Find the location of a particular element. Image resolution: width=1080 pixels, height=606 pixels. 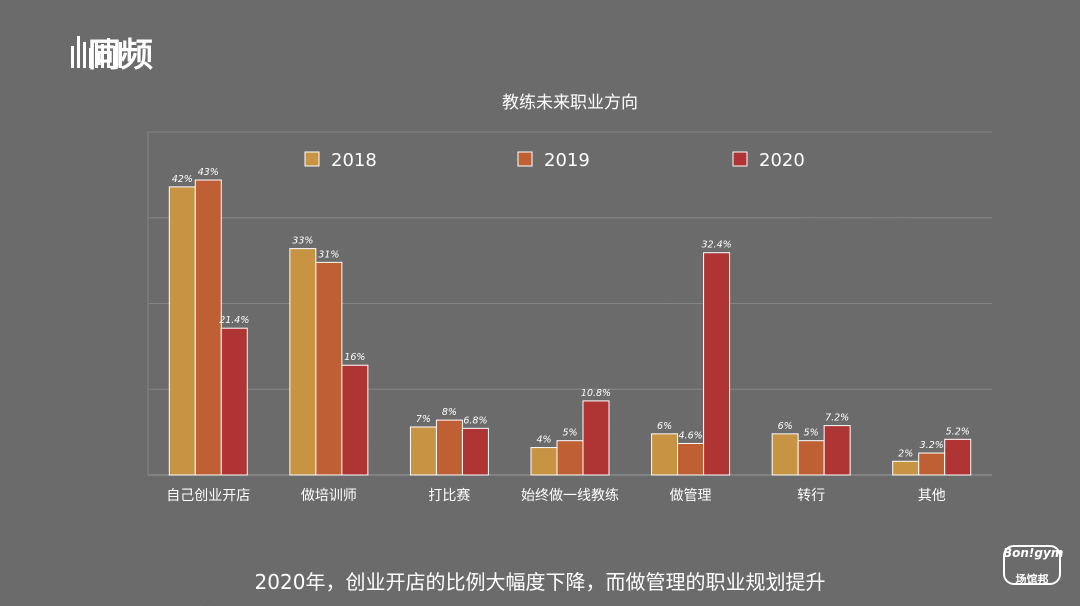

data-label-2020: 32.4% is located at coordinates (716, 245).